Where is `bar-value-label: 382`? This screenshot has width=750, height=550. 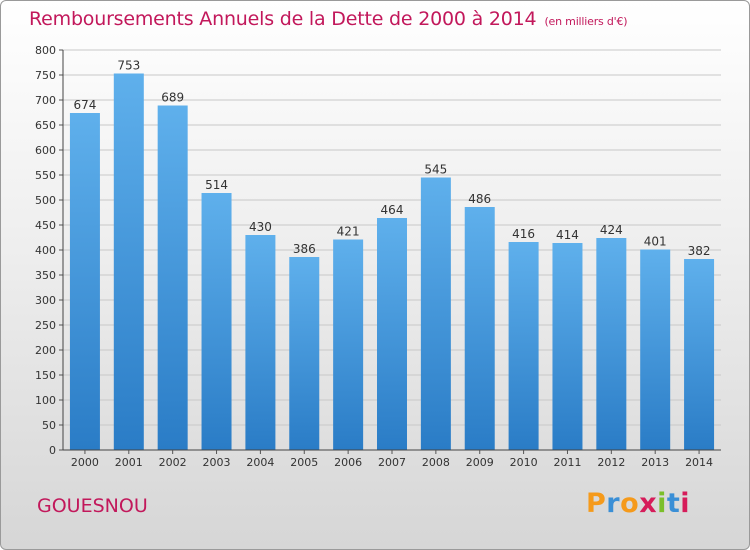
bar-value-label: 382 is located at coordinates (699, 251).